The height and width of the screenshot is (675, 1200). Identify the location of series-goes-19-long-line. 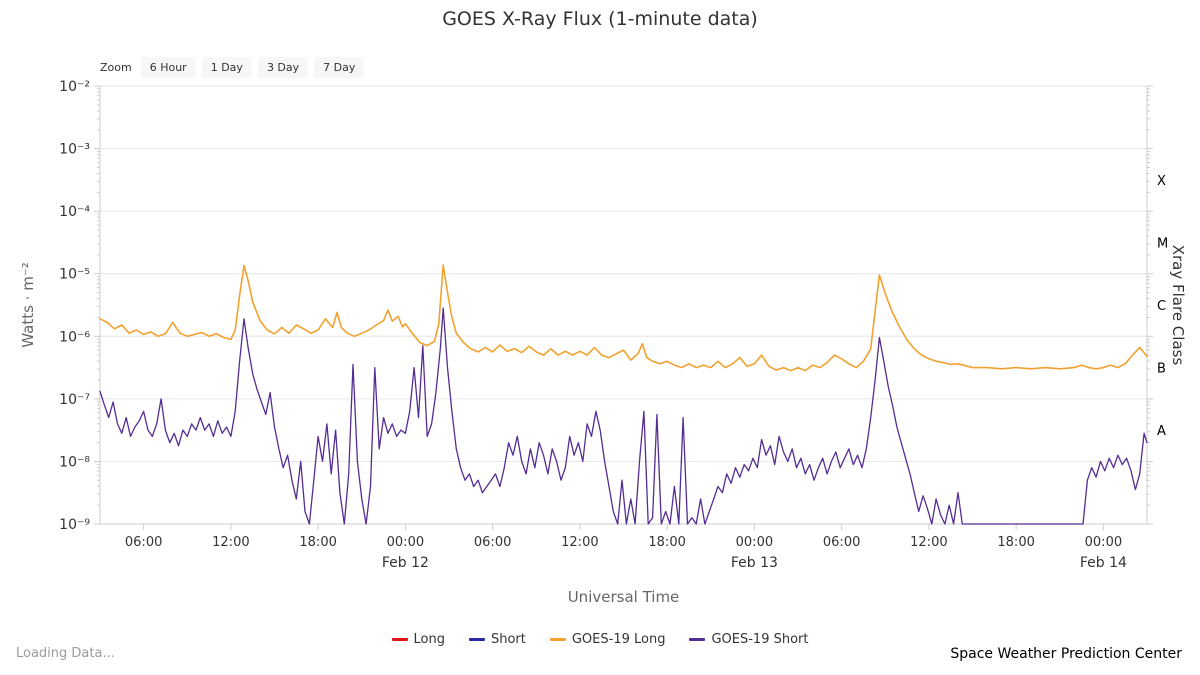
(623, 318).